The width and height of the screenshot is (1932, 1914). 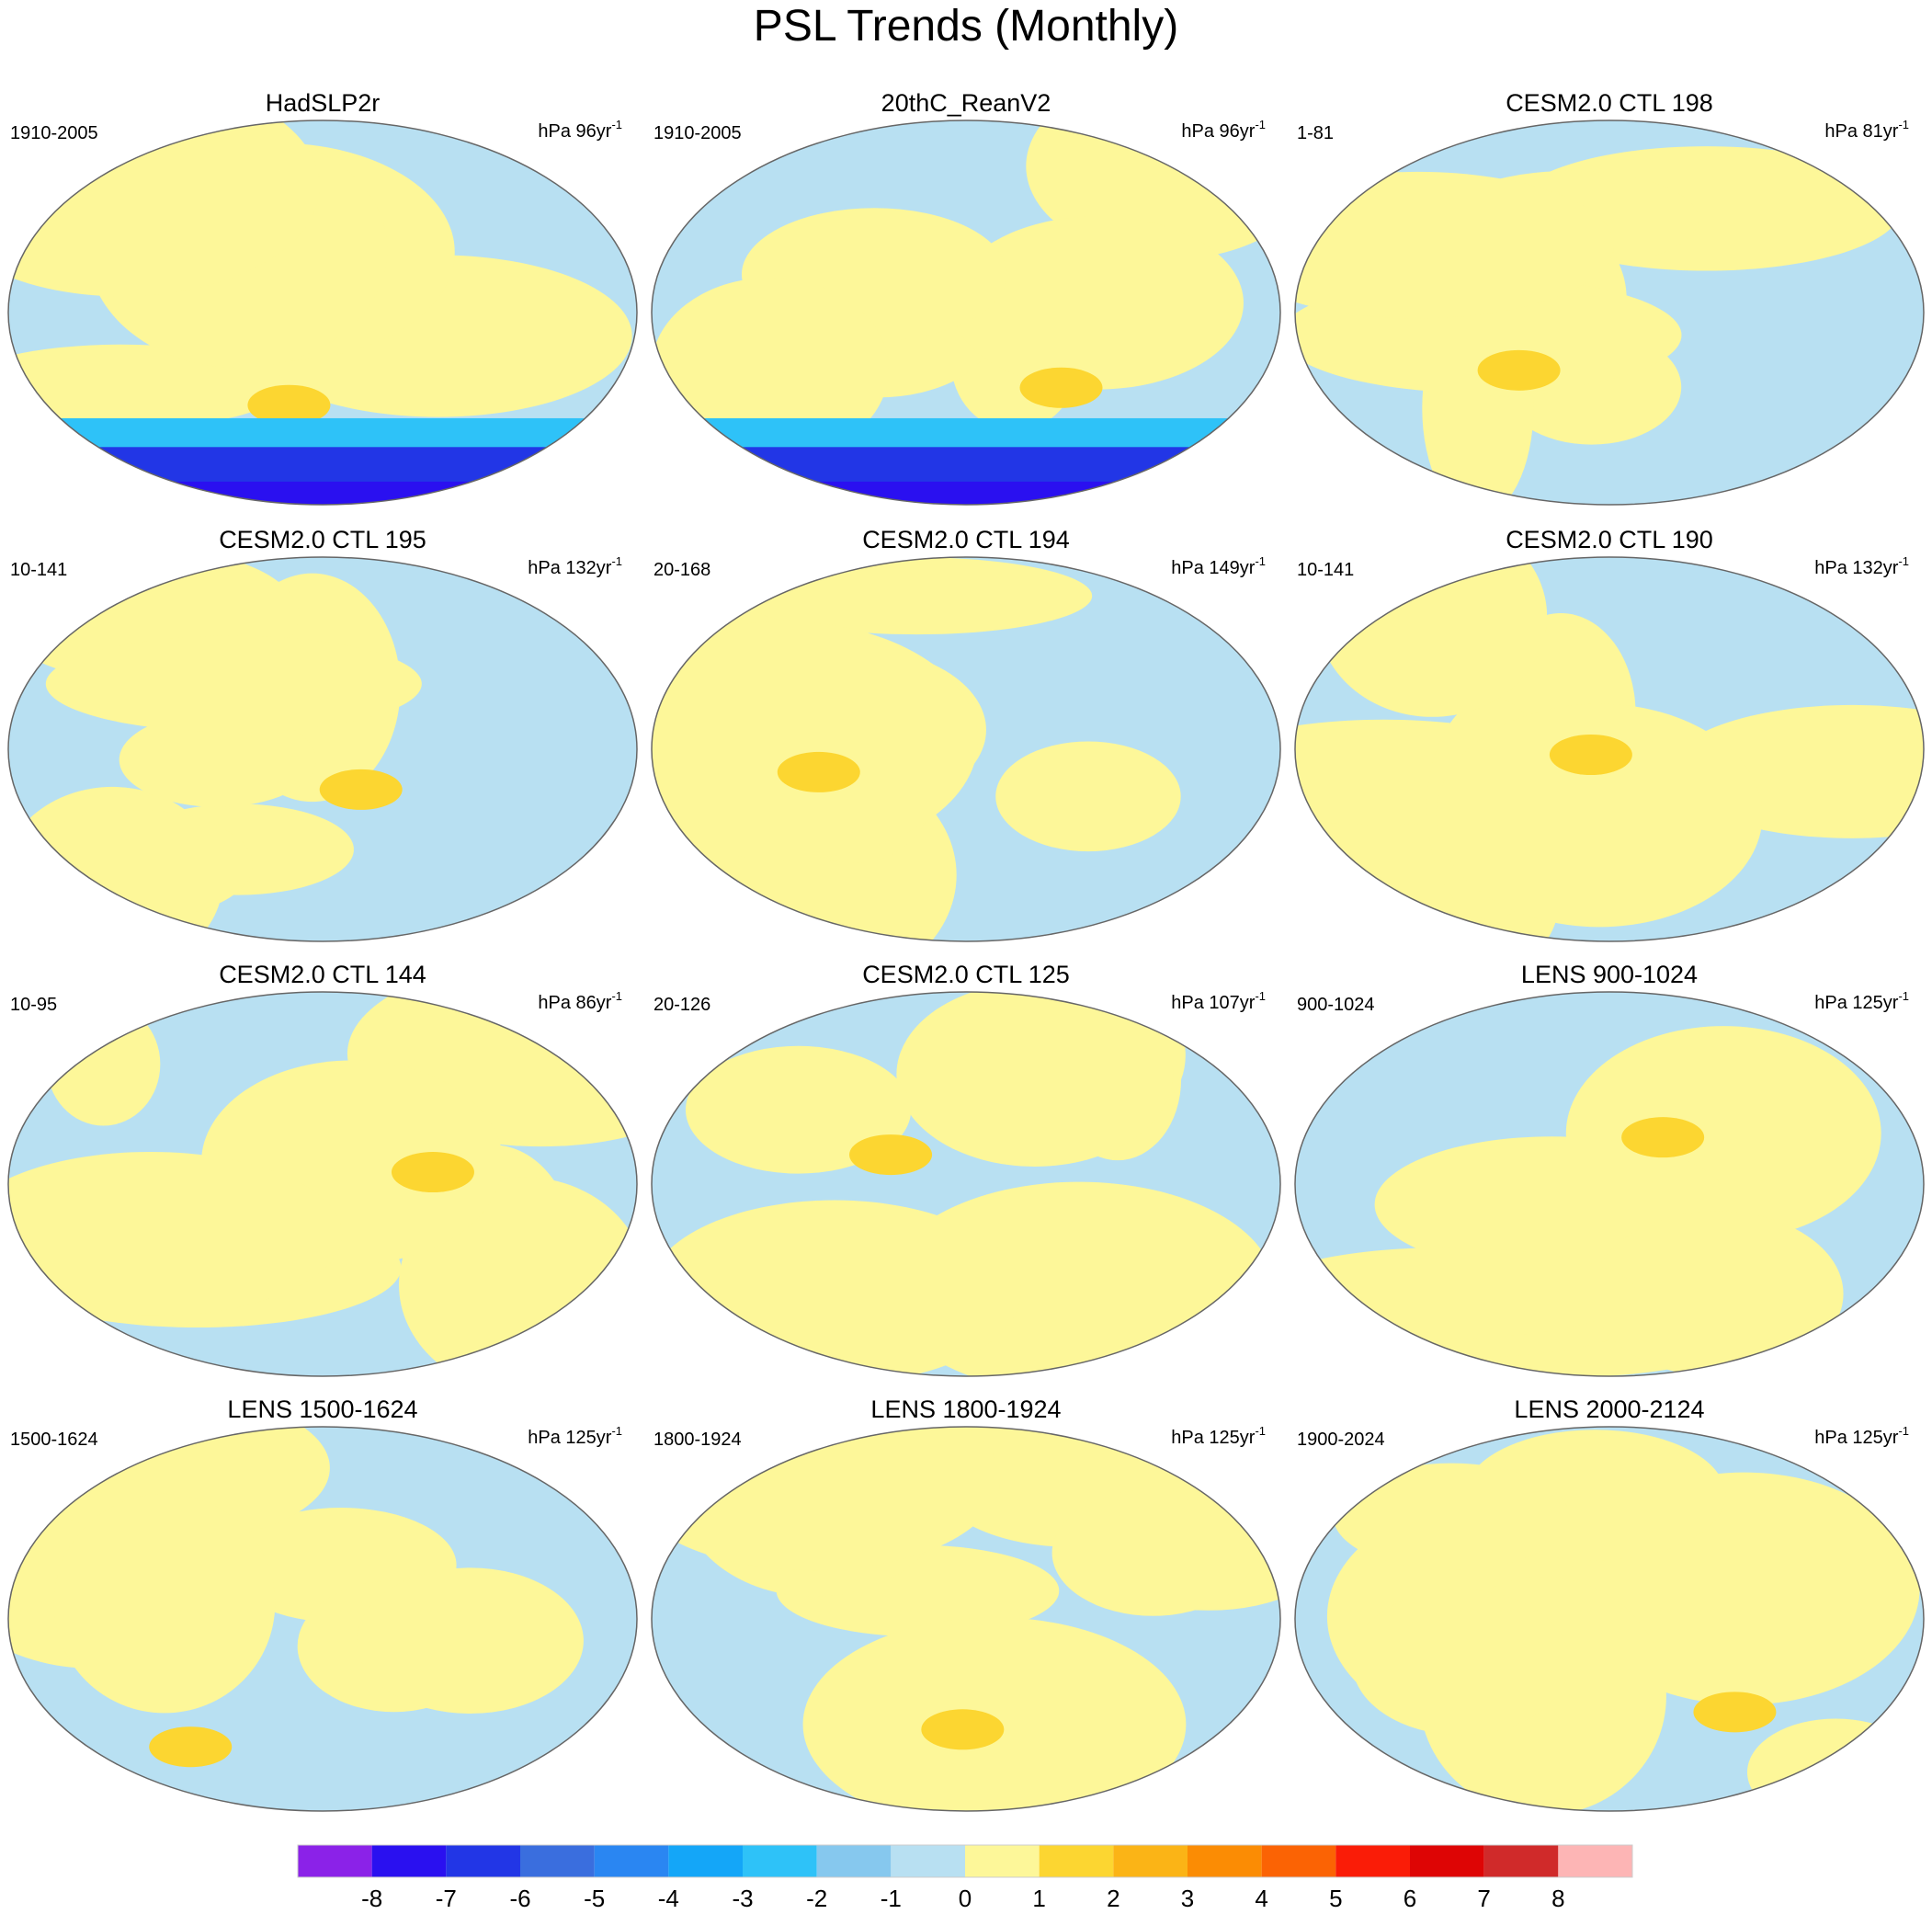 I want to click on colorbar-frame, so click(x=965, y=1861).